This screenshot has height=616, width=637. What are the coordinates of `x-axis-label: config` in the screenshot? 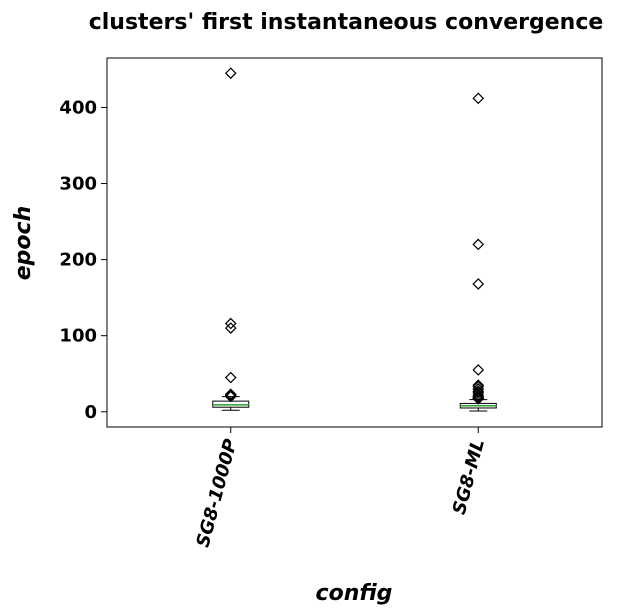 It's located at (354, 593).